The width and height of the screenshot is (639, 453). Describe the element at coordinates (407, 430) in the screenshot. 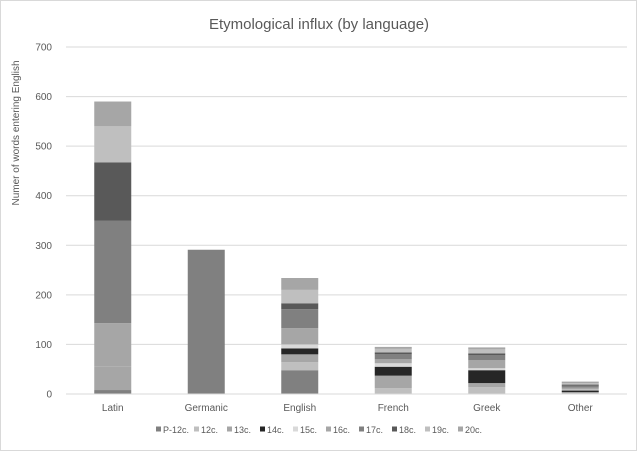

I see `legend-label-7: 18c.` at that location.